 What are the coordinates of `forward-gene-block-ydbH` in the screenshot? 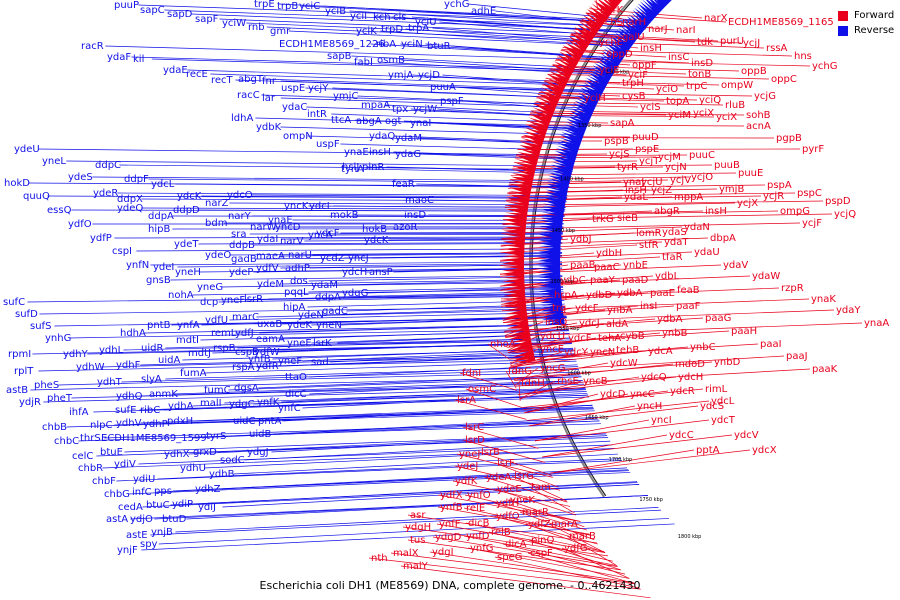 It's located at (596, 17).